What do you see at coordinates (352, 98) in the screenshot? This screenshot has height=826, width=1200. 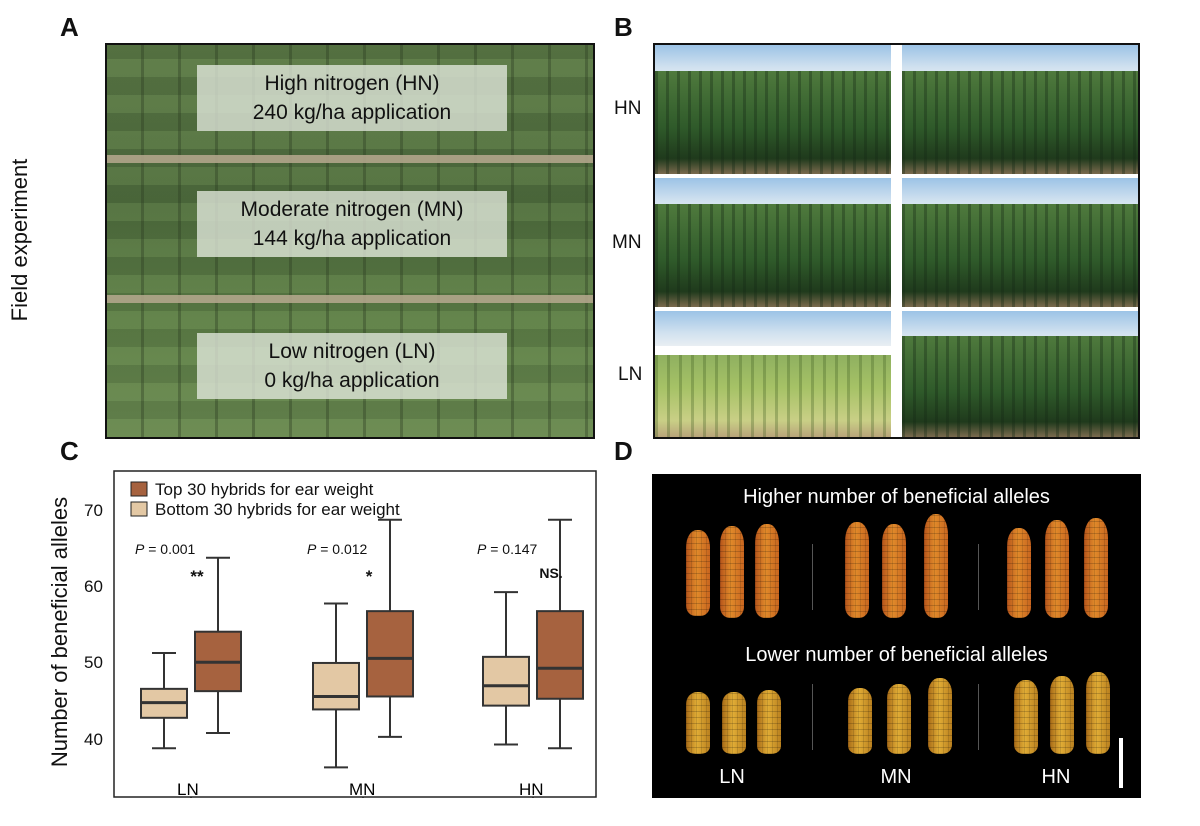 I see `field-label-hn: High nitrogen (HN) 240 kg/ha application` at bounding box center [352, 98].